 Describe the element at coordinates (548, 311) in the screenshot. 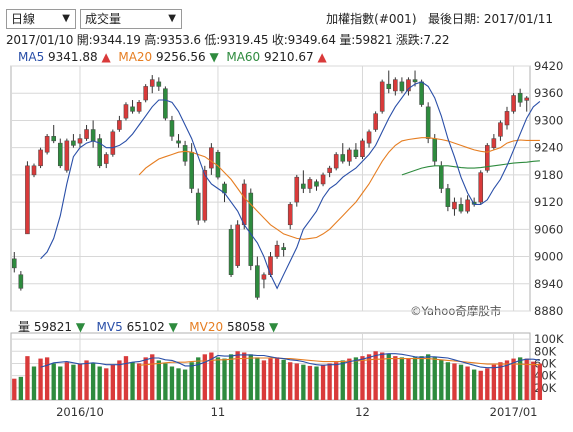

I see `price-y-tick-label: 8880` at that location.